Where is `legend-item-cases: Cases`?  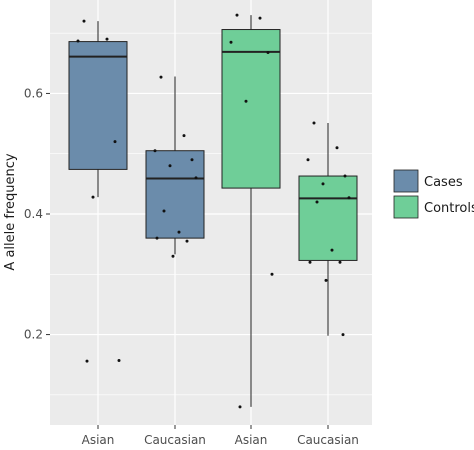
legend-item-cases: Cases is located at coordinates (428, 181).